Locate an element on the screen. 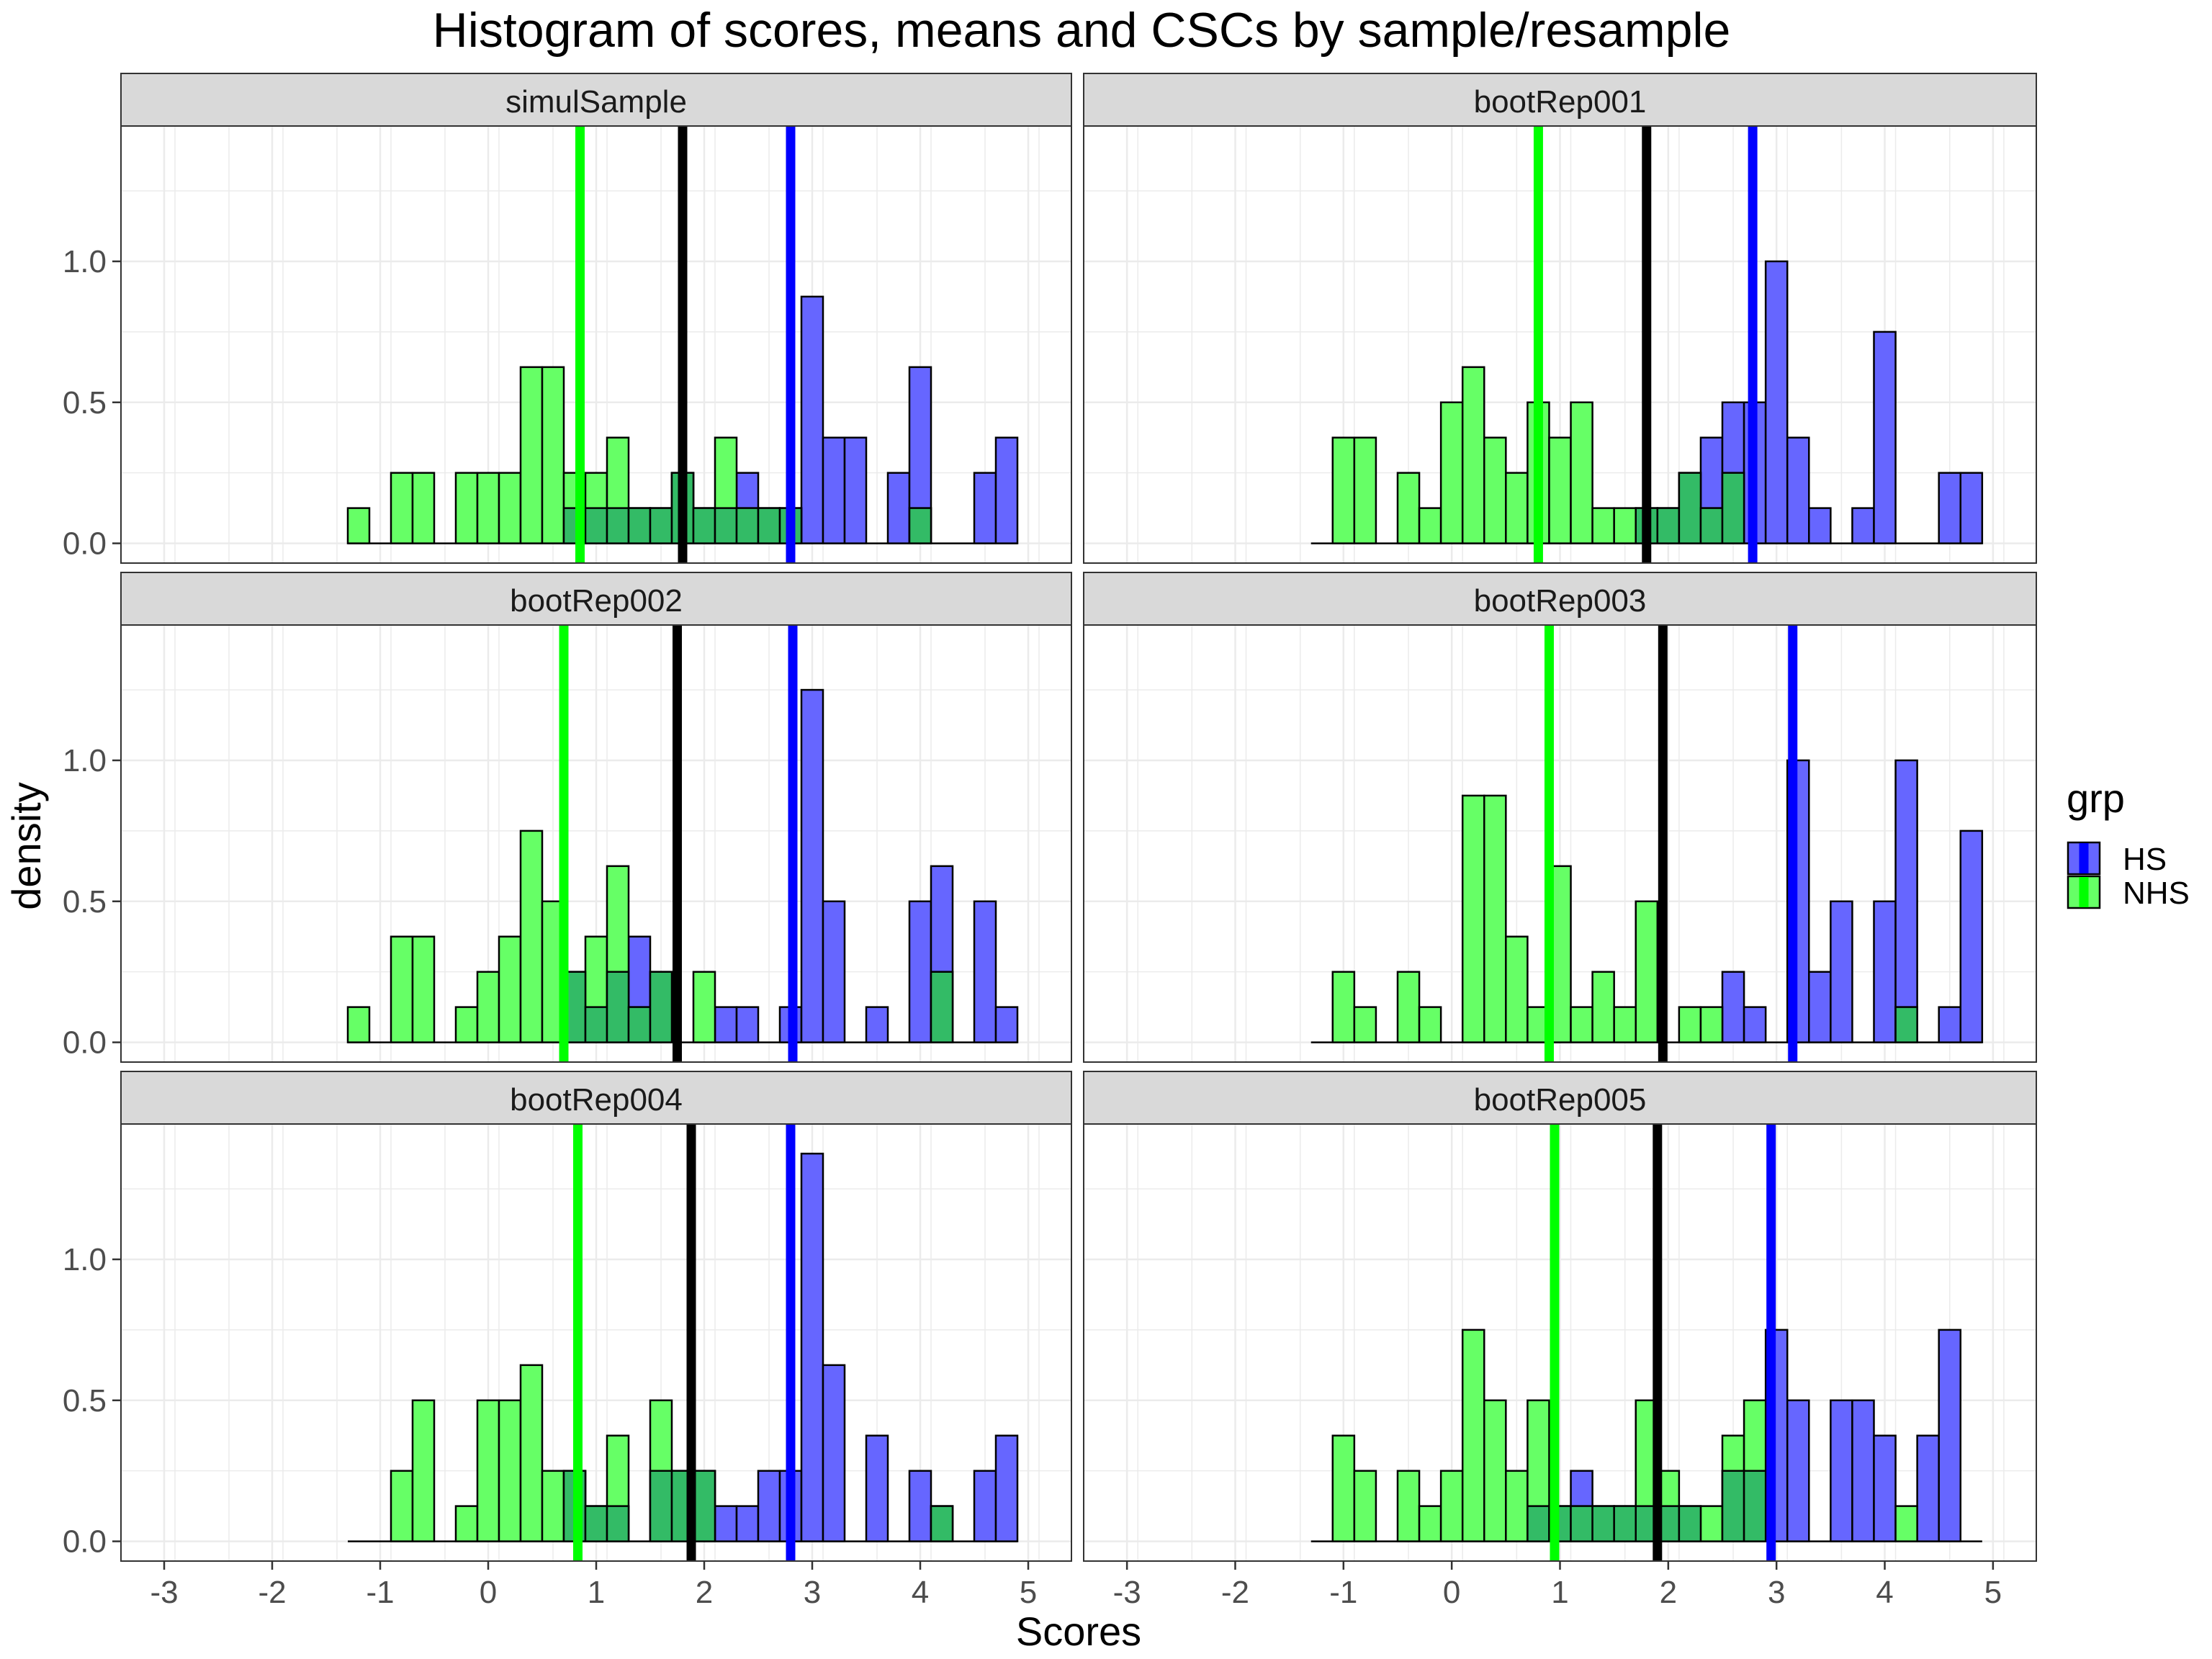  legend-label: NHS is located at coordinates (2156, 893).